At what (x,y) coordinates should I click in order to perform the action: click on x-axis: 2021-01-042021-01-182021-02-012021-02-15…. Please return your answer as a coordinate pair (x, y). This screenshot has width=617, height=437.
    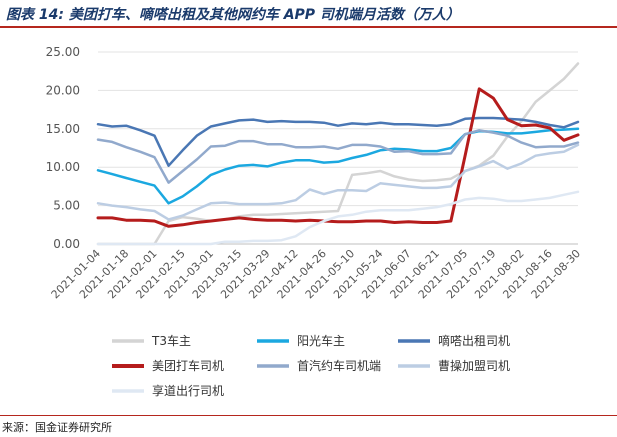
    Looking at the image, I should click on (316, 272).